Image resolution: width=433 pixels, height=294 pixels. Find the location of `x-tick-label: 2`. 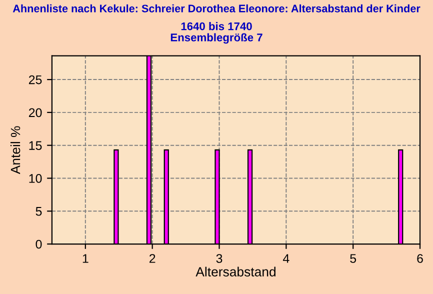

x-tick-label: 2 is located at coordinates (152, 258).